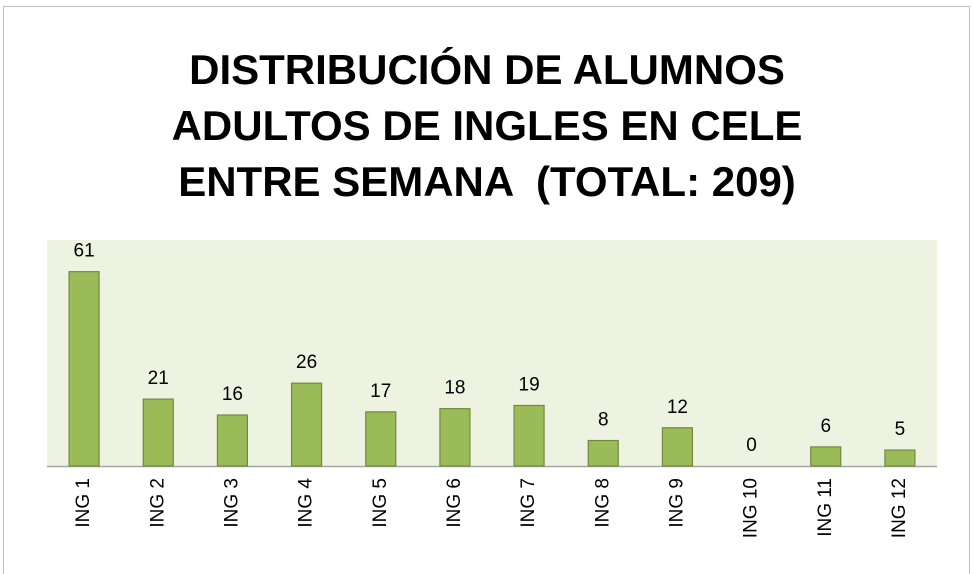 This screenshot has width=974, height=574. I want to click on data-label: 6, so click(825, 426).